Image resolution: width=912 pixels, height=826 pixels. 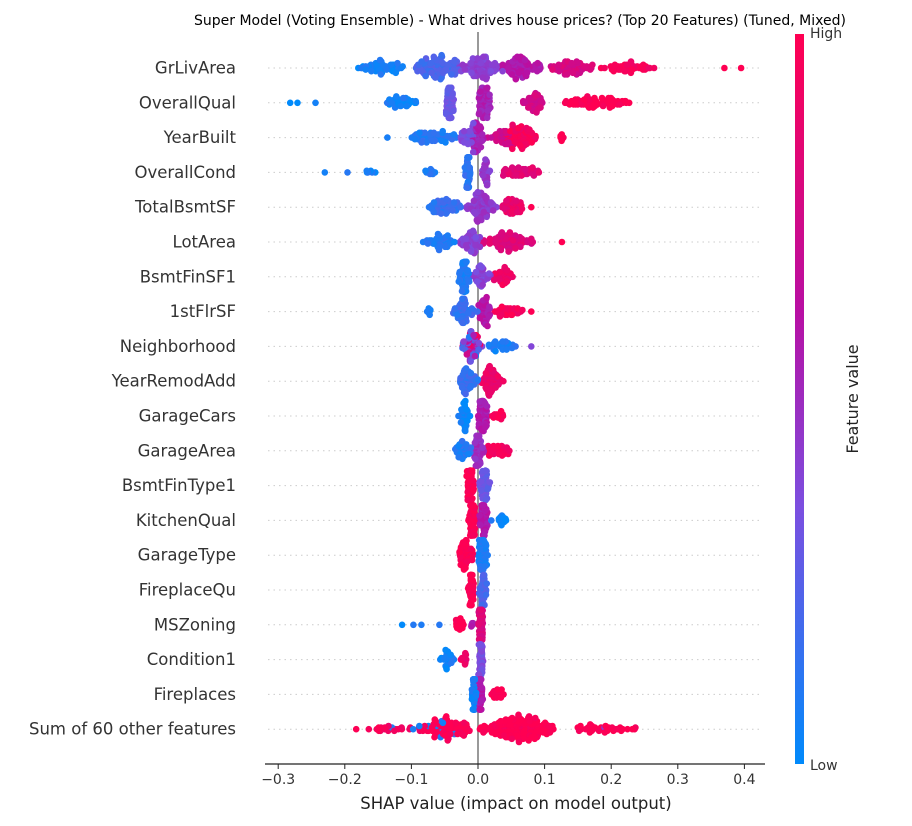 I want to click on colorbar-title: Feature value, so click(x=852, y=398).